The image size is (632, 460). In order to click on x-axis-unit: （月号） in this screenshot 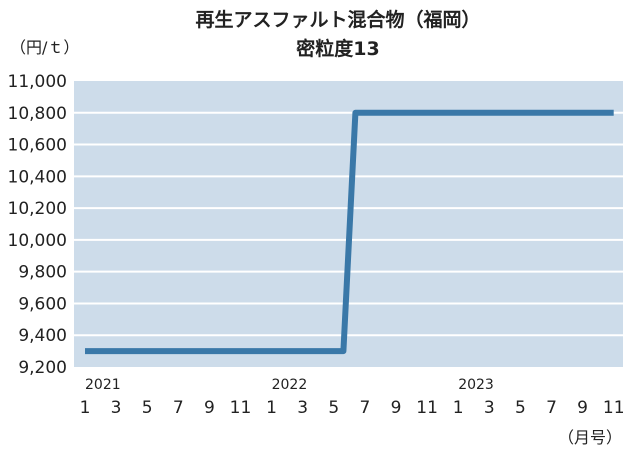, I will do `click(590, 437)`.